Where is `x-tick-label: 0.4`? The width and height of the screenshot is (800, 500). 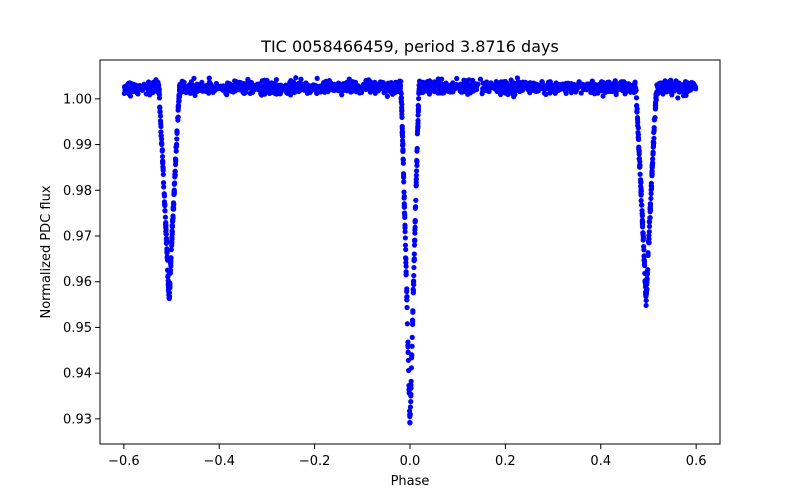 x-tick-label: 0.4 is located at coordinates (600, 461).